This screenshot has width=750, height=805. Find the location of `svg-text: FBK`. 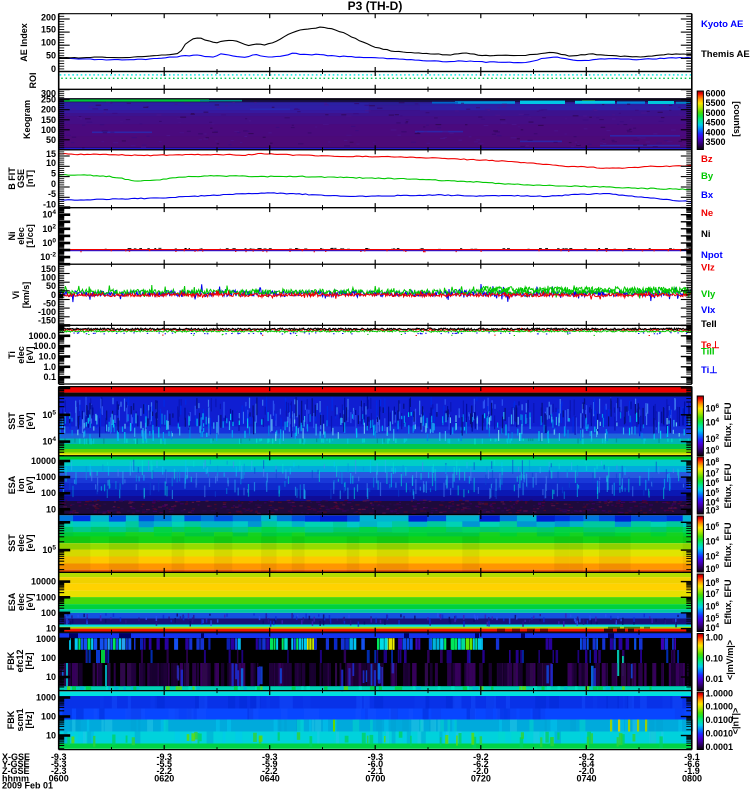

svg-text: FBK is located at coordinates (11, 719).